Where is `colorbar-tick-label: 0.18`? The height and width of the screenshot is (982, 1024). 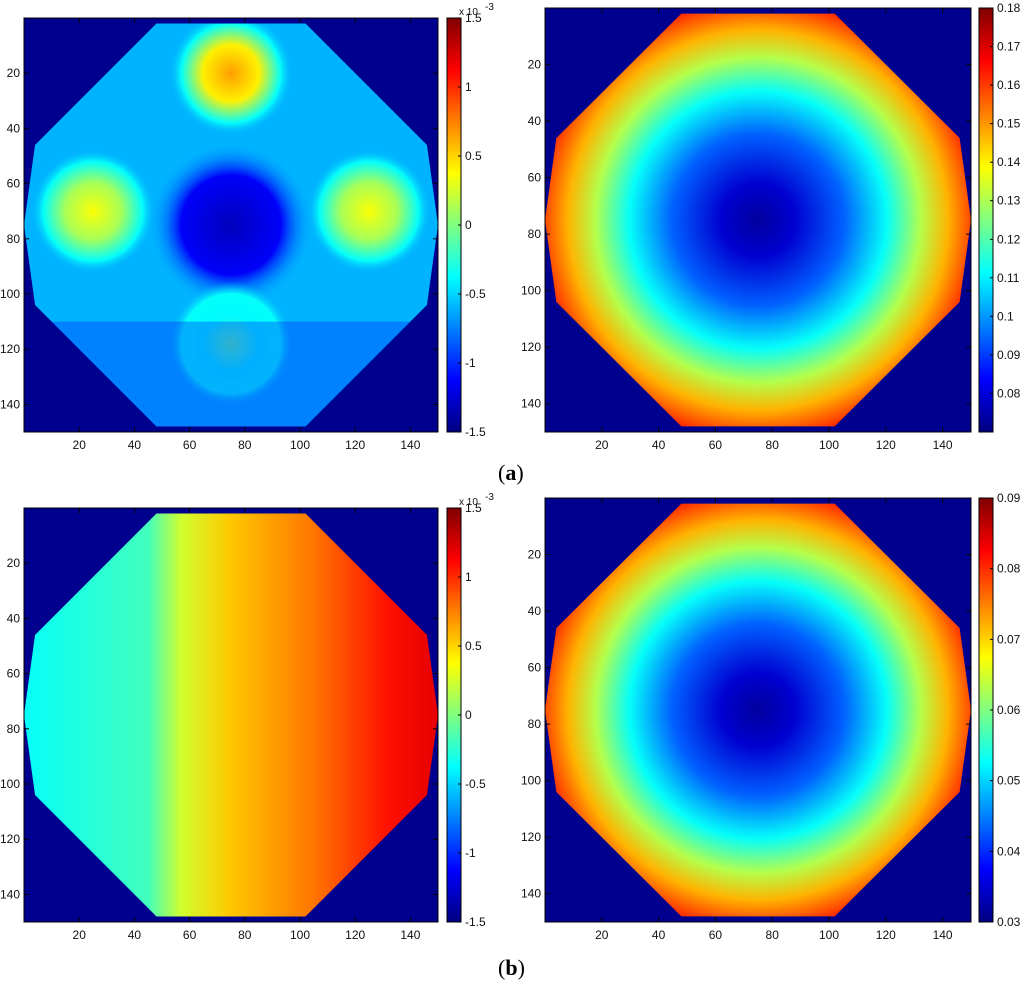
colorbar-tick-label: 0.18 is located at coordinates (1009, 8).